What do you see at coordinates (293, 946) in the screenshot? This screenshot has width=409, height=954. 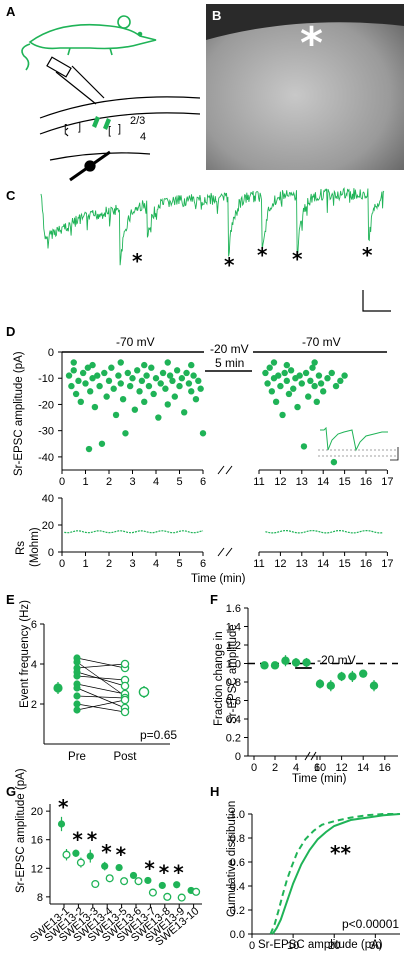 I see `h-x-tick-label: 10` at bounding box center [293, 946].